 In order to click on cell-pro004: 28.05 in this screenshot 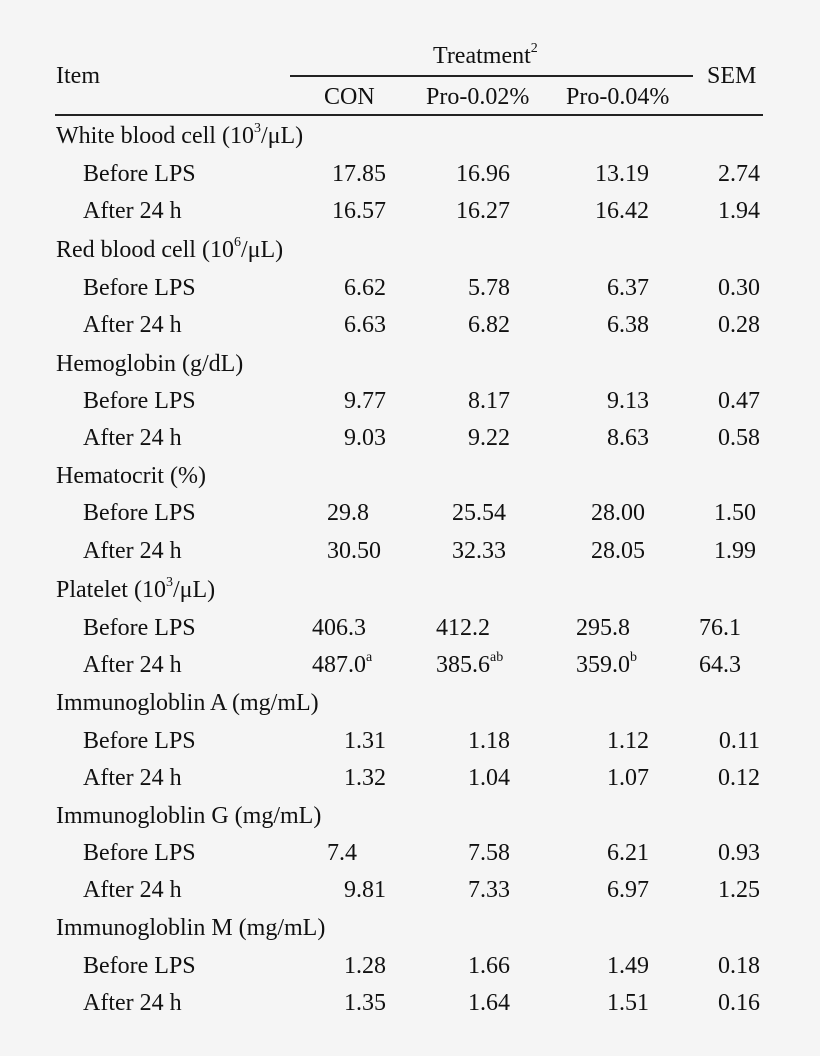, I will do `click(618, 551)`.